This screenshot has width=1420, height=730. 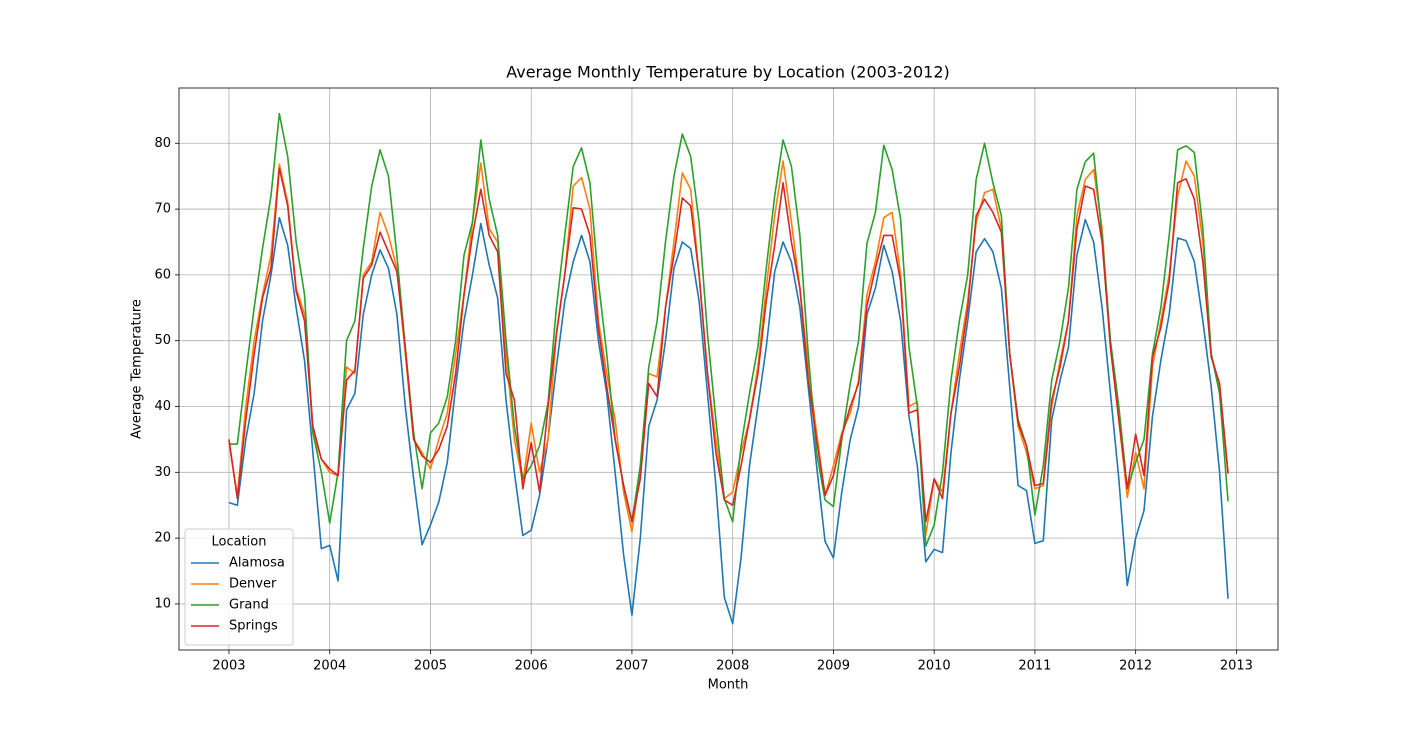 I want to click on y-axis-label: Average Temperature, so click(x=137, y=369).